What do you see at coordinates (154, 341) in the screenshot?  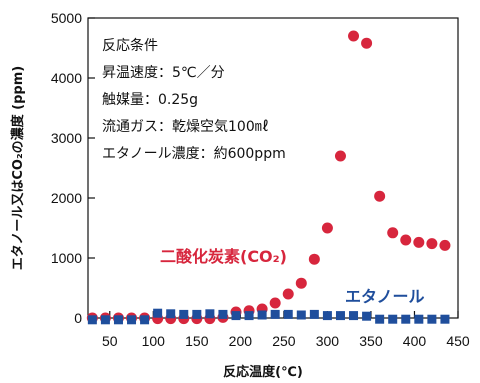 I see `x-tick-label: 100` at bounding box center [154, 341].